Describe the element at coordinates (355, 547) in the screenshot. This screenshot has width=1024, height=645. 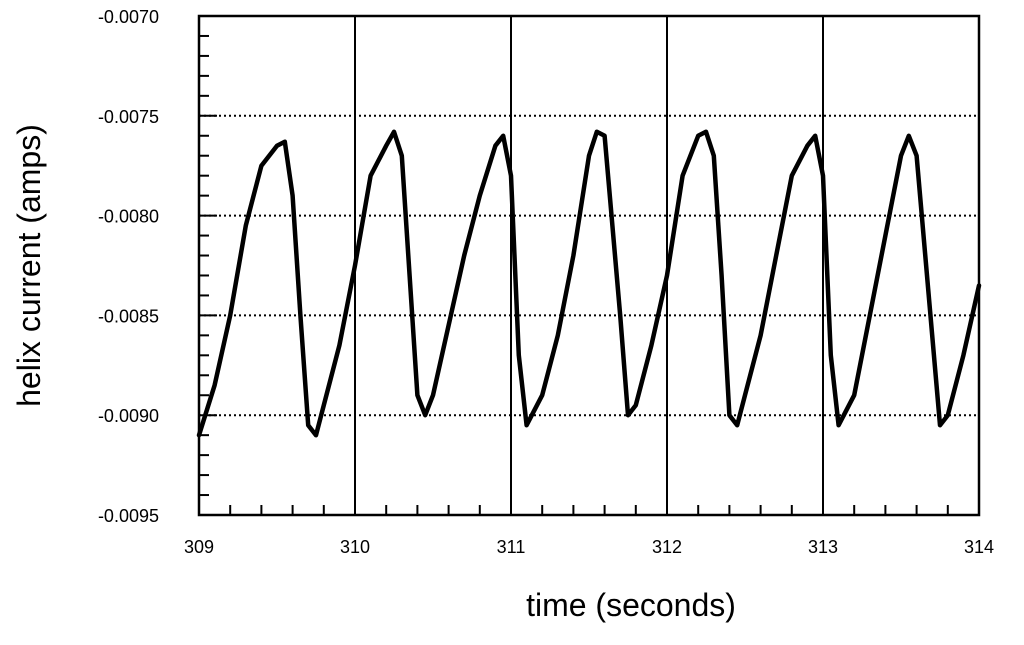
I see `x-tick-label: 310` at that location.